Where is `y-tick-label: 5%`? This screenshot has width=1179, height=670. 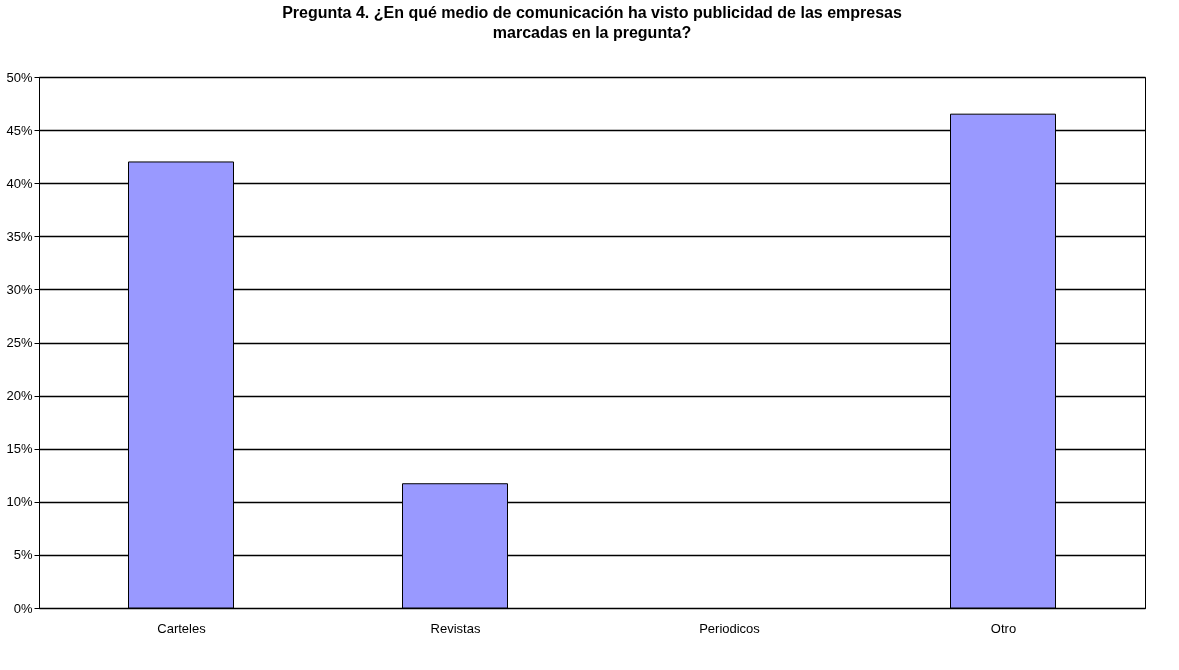
y-tick-label: 5% is located at coordinates (23, 555).